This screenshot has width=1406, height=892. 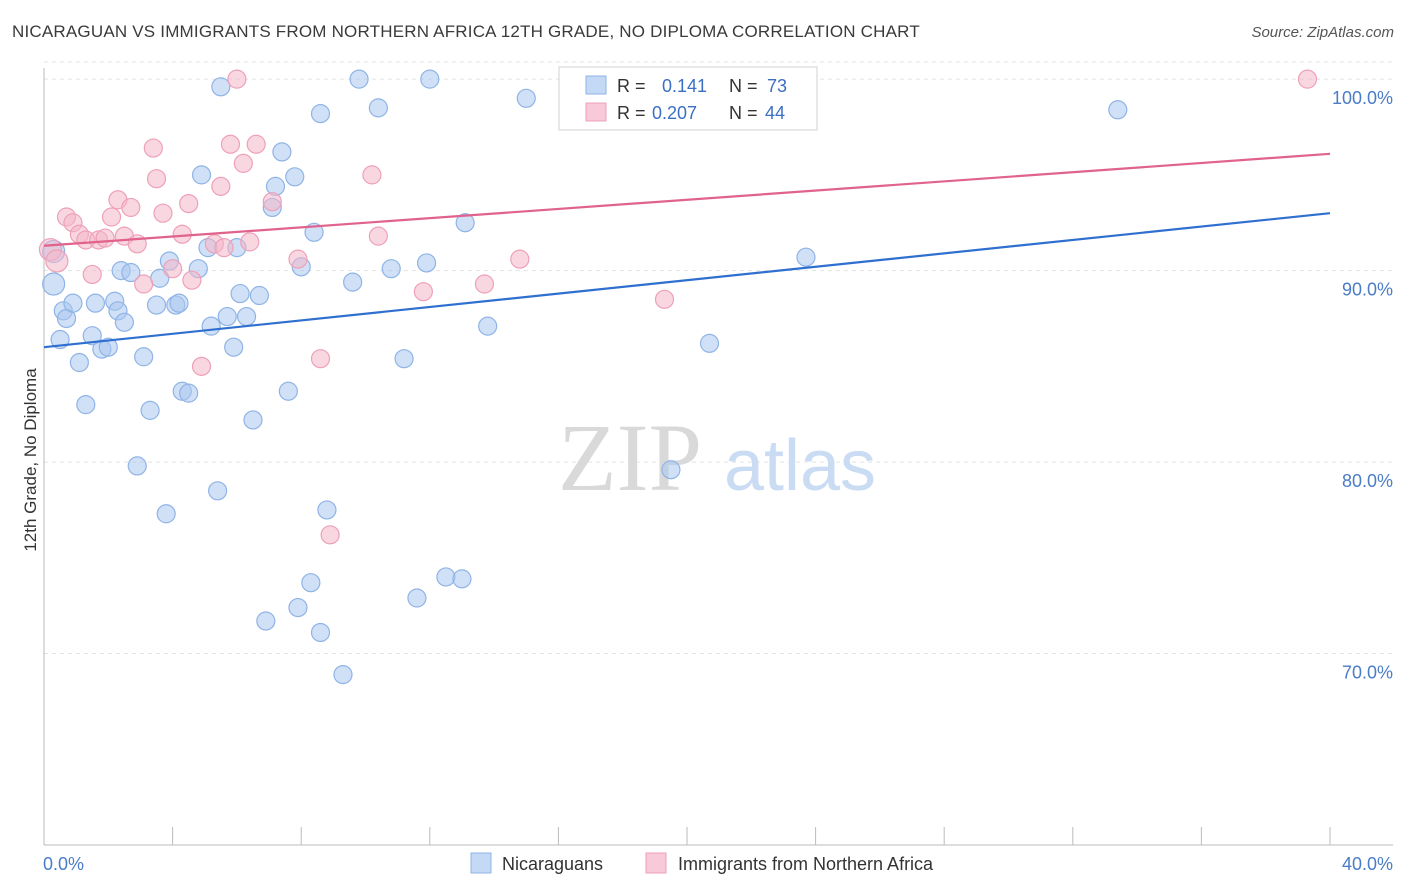 What do you see at coordinates (631, 113) in the screenshot?
I see `legend-r-label-1: R =` at bounding box center [631, 113].